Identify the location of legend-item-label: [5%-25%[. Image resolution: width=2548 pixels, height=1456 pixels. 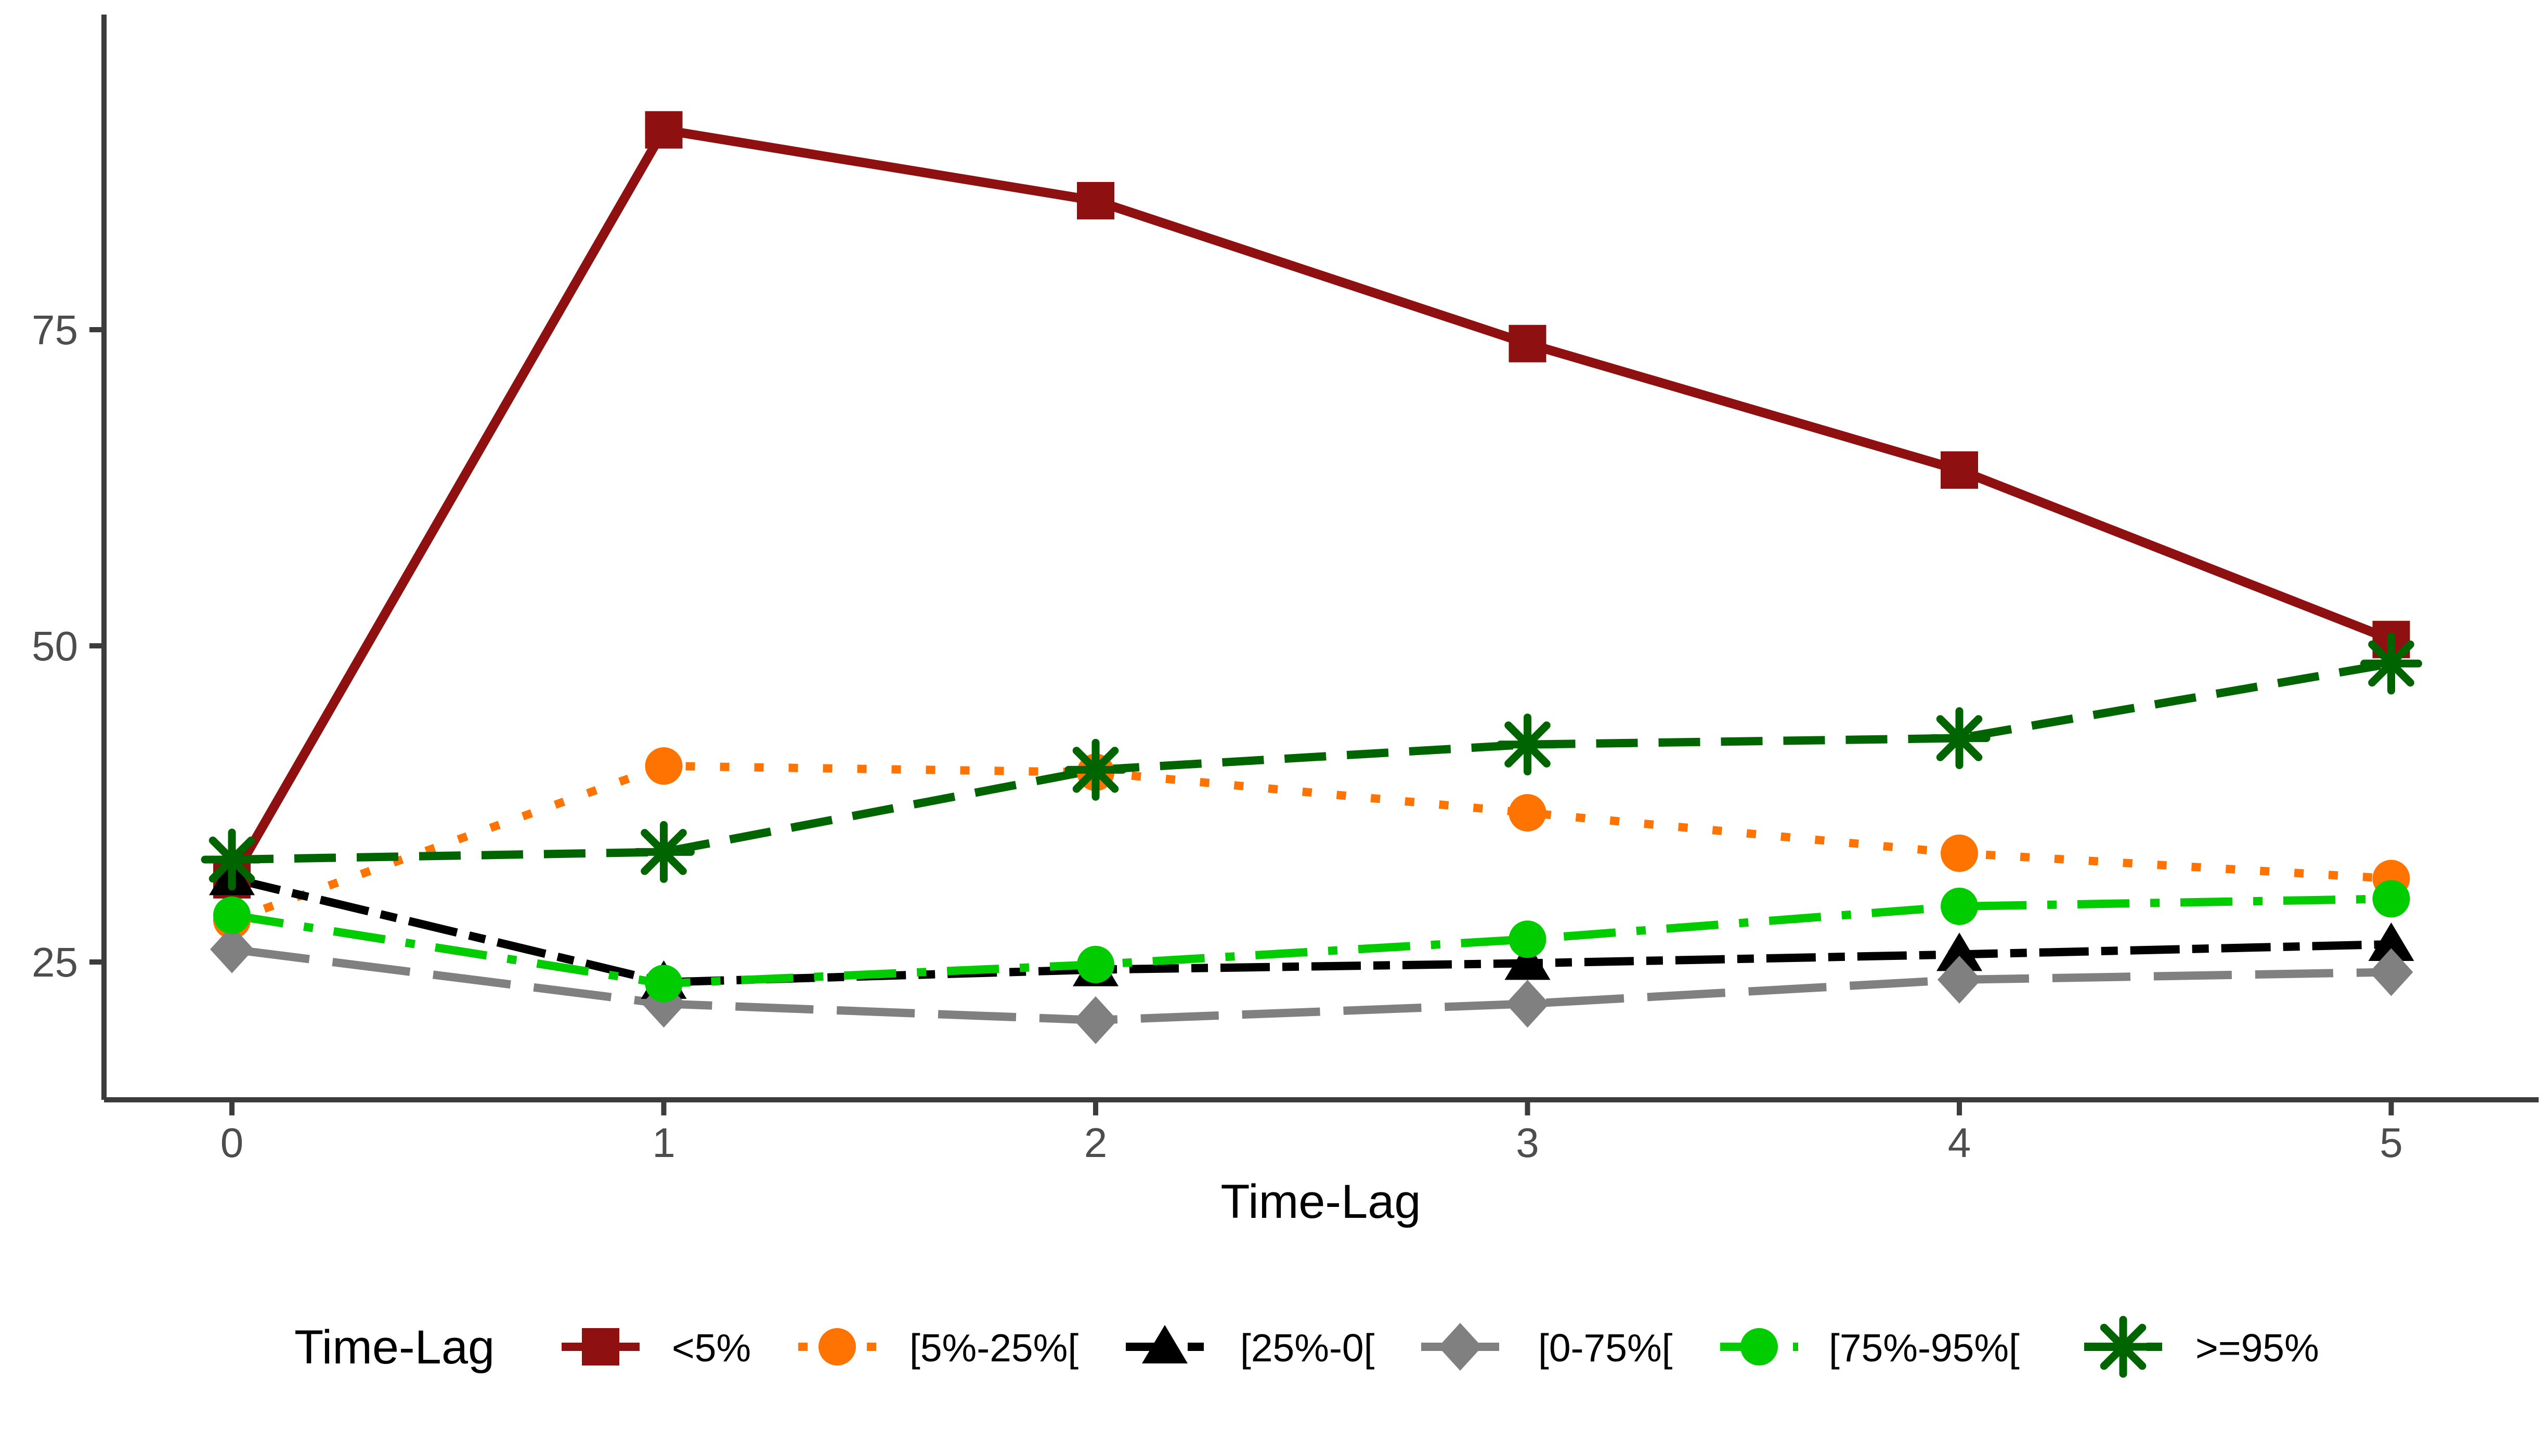
(993, 1348).